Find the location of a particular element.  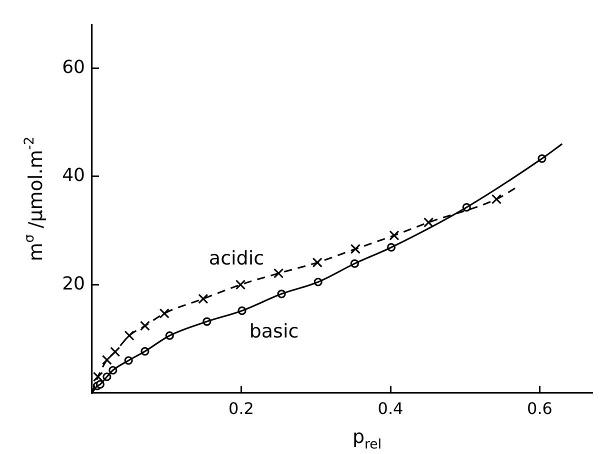

y-tick-label: 60 is located at coordinates (73, 67).